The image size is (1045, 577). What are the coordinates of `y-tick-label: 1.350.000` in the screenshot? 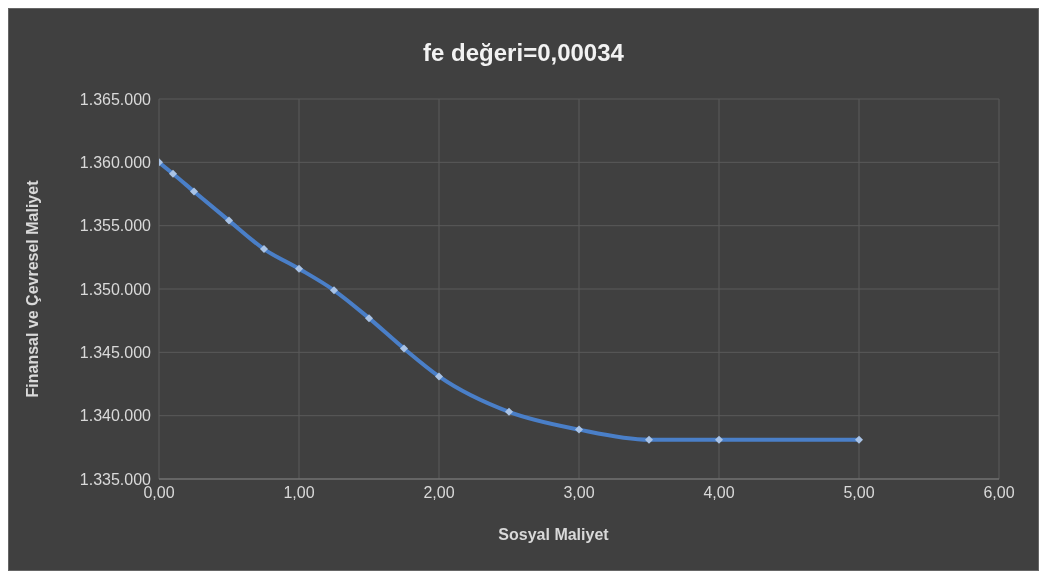 It's located at (115, 289).